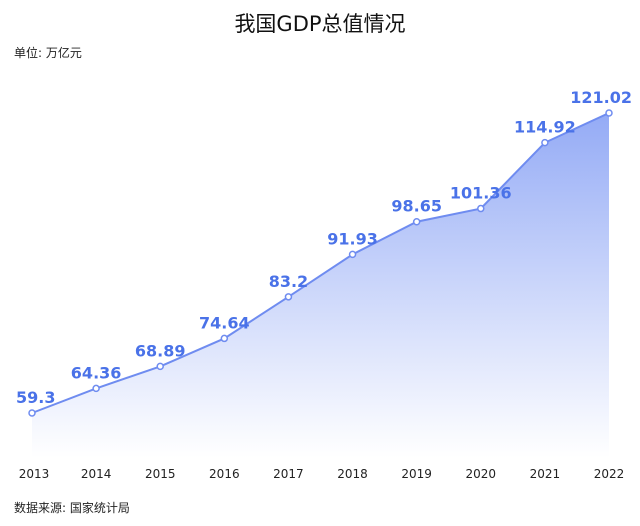 The width and height of the screenshot is (640, 526). What do you see at coordinates (545, 474) in the screenshot?
I see `x-tick-2021: 2021` at bounding box center [545, 474].